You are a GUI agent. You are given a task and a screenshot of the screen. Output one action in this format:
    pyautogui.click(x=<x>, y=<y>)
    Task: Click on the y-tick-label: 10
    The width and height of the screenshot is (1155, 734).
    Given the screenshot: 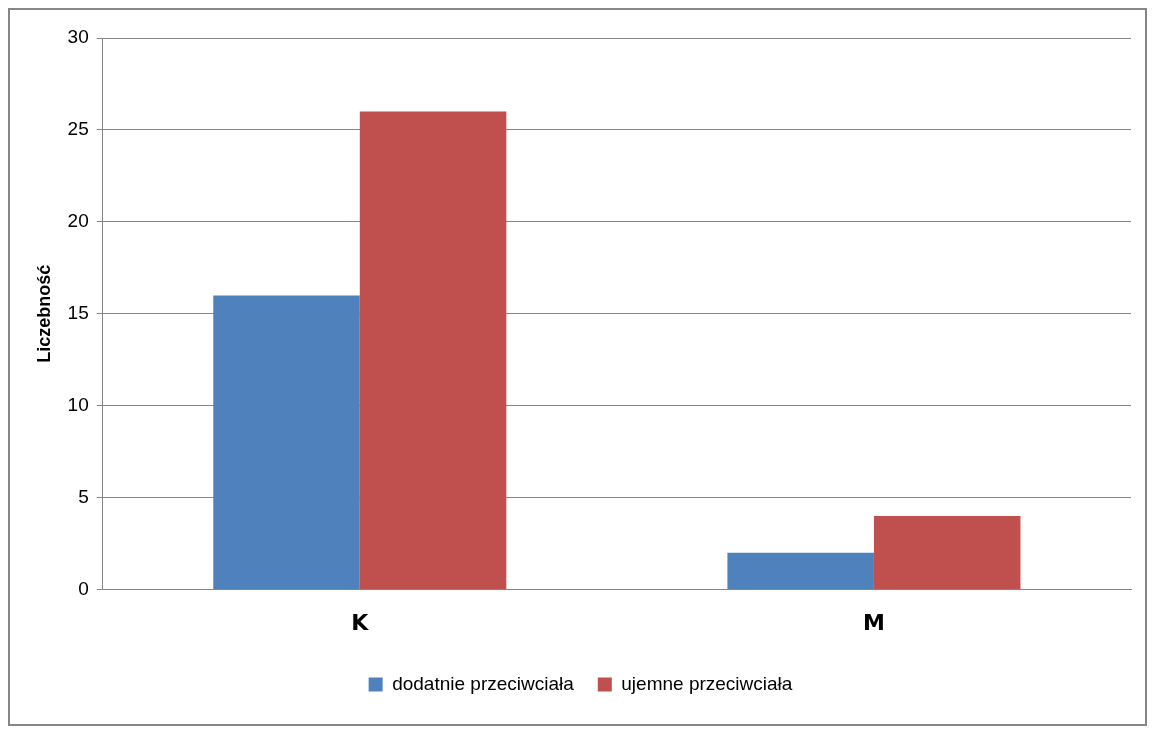 What is the action you would take?
    pyautogui.click(x=78, y=404)
    